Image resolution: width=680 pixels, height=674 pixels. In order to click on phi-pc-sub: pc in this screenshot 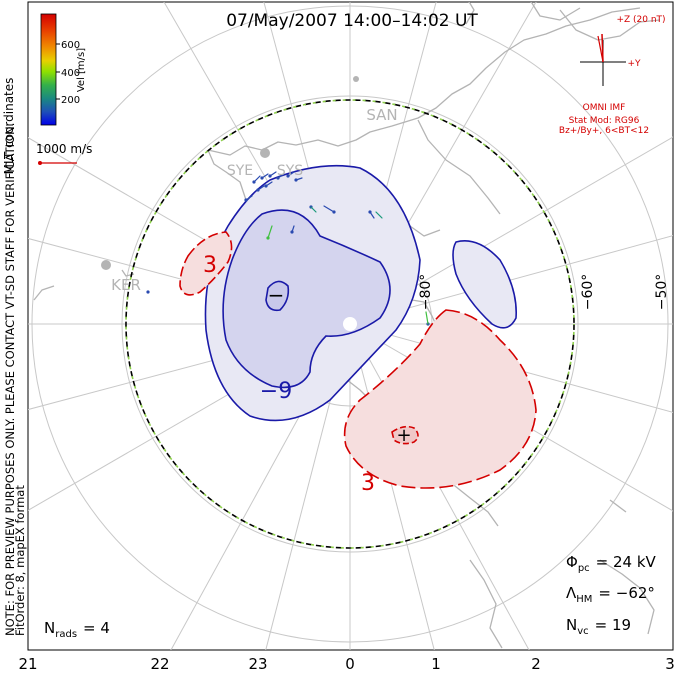, I will do `click(584, 568)`.